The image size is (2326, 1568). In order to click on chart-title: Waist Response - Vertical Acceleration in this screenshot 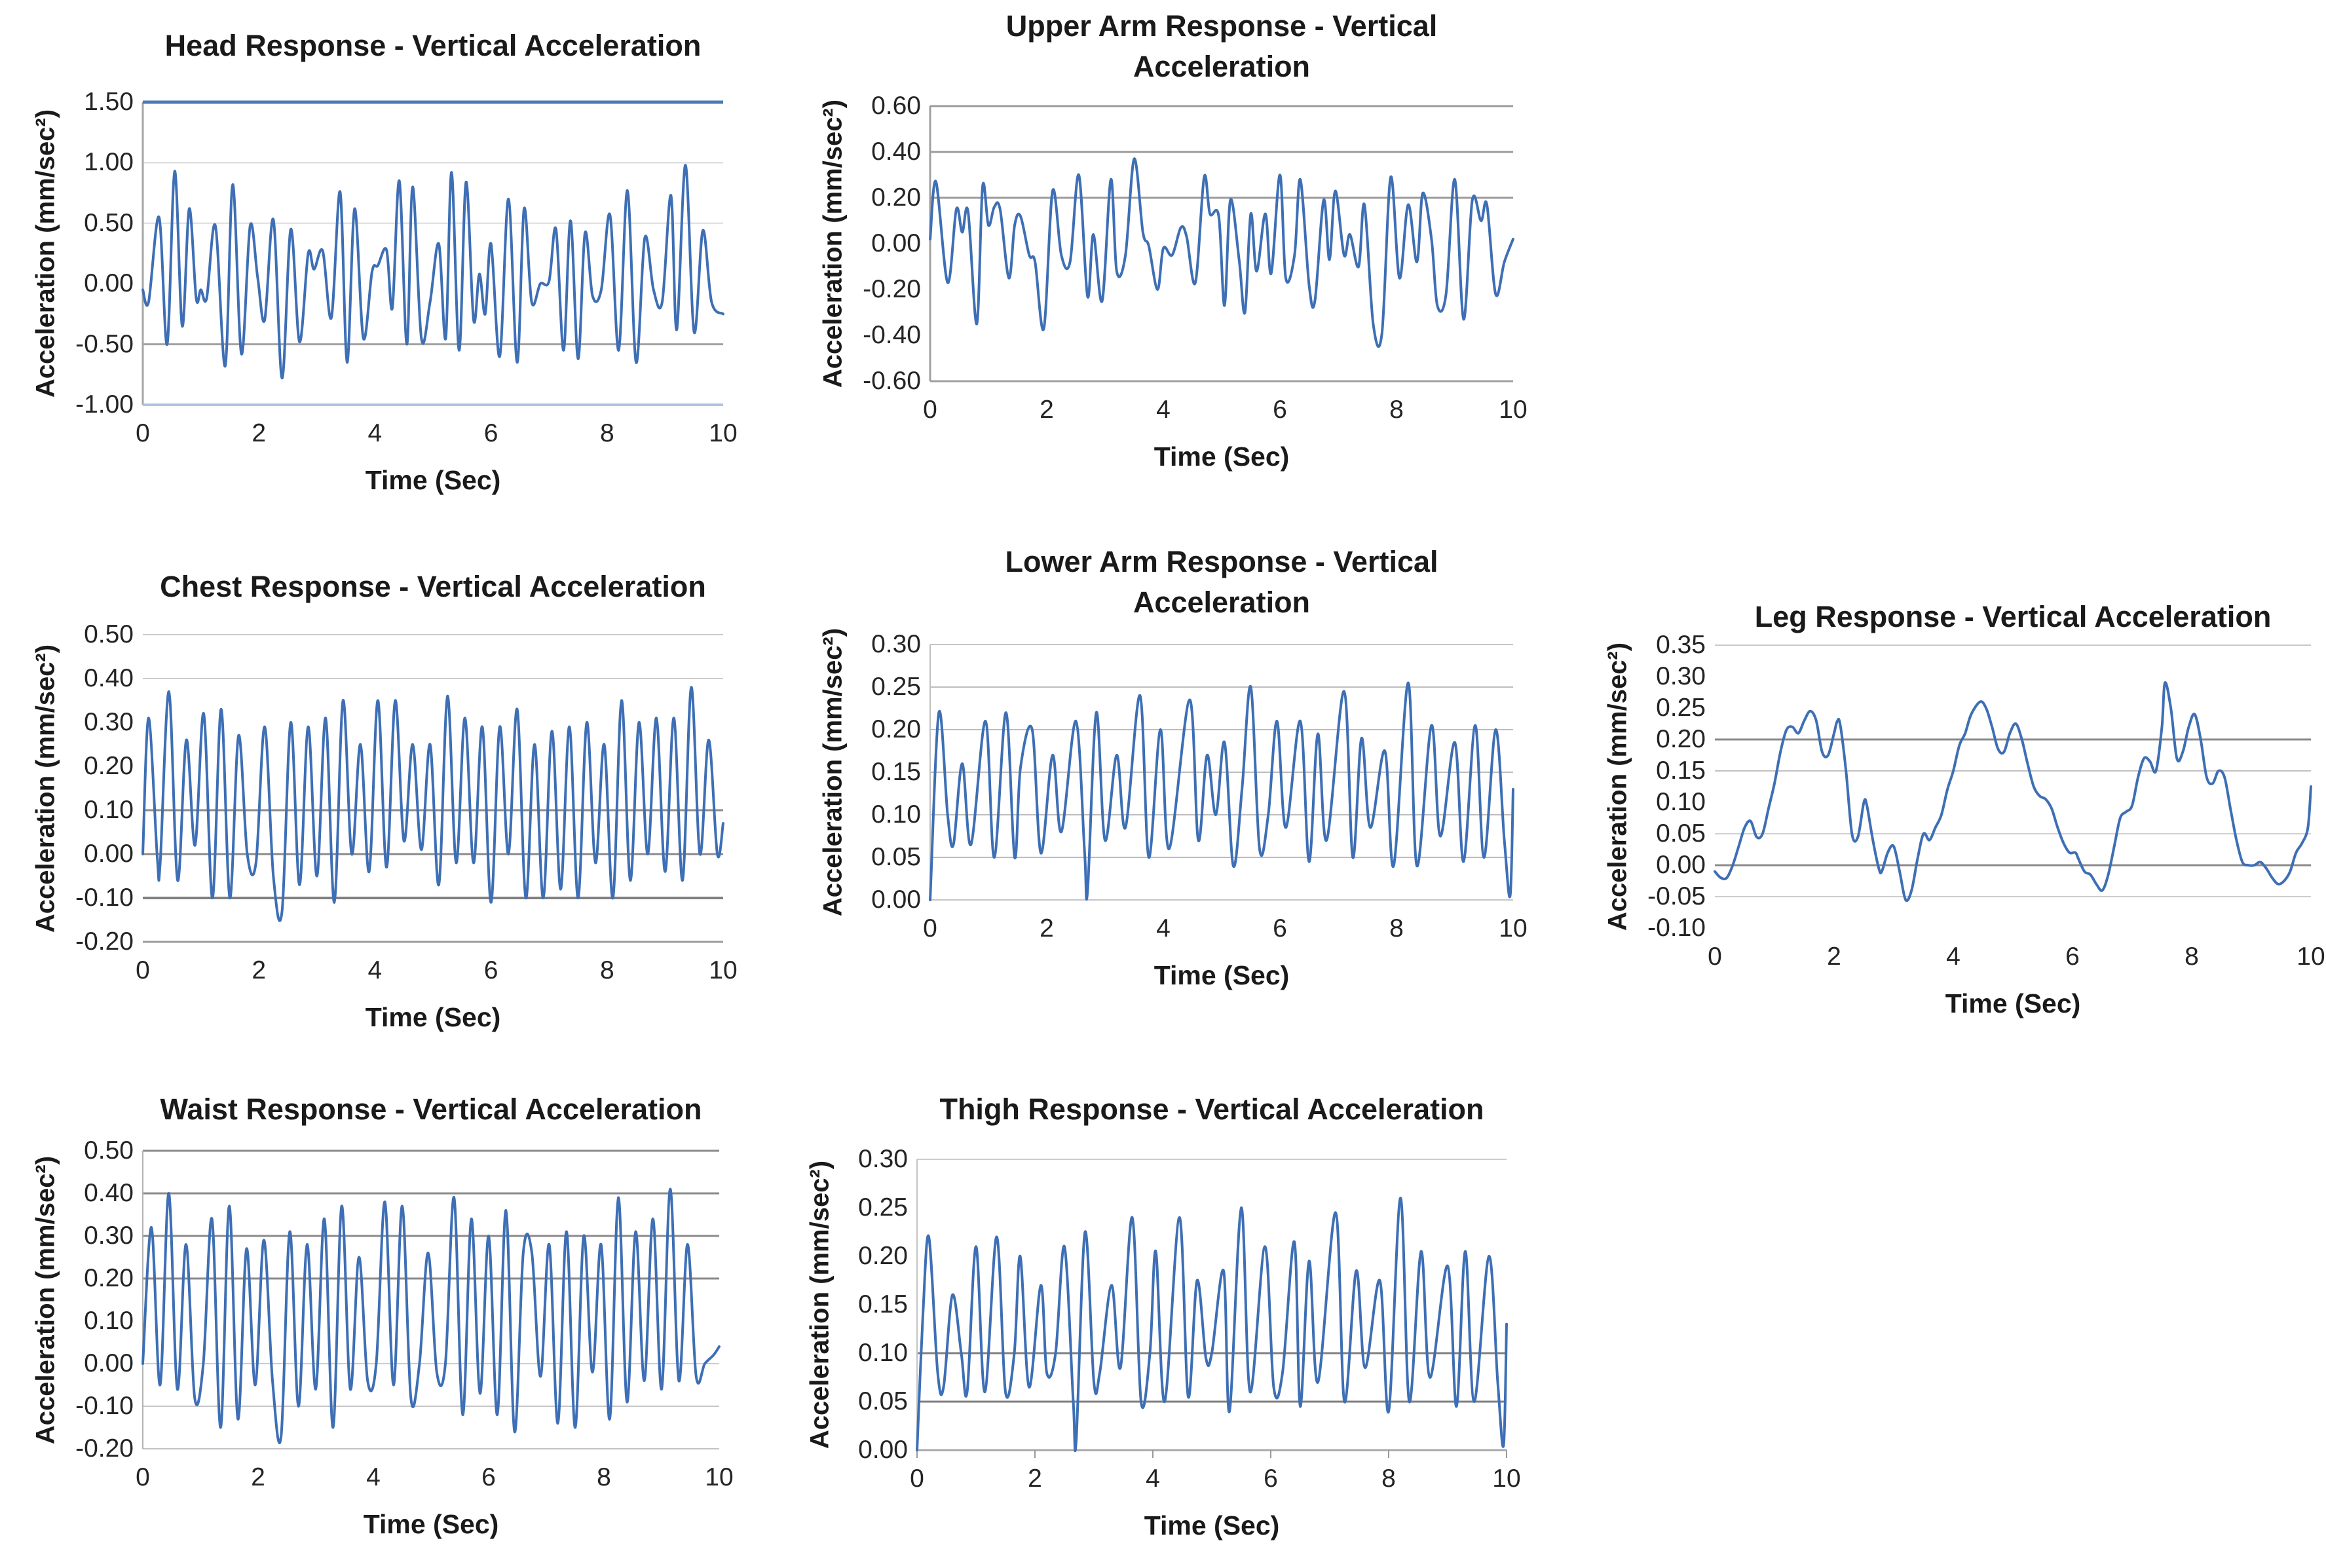, I will do `click(431, 1109)`.